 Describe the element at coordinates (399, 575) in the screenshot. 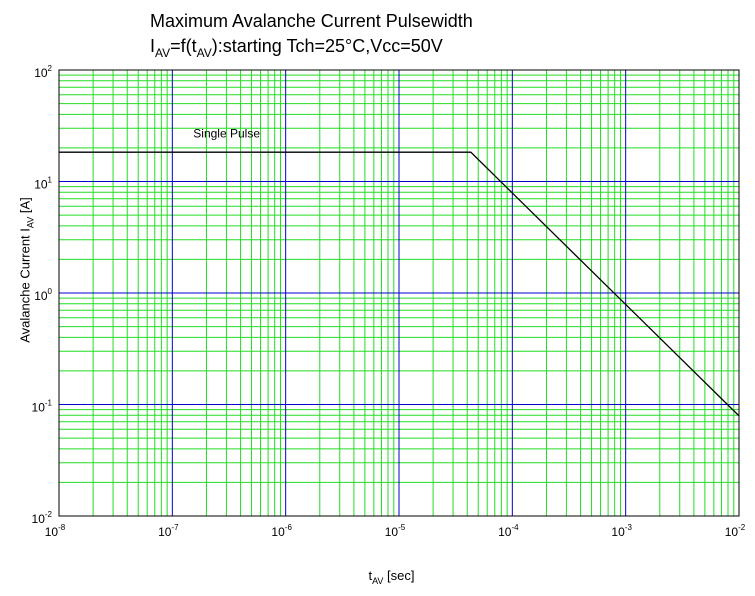

I see `x-label-unit: [sec]` at that location.